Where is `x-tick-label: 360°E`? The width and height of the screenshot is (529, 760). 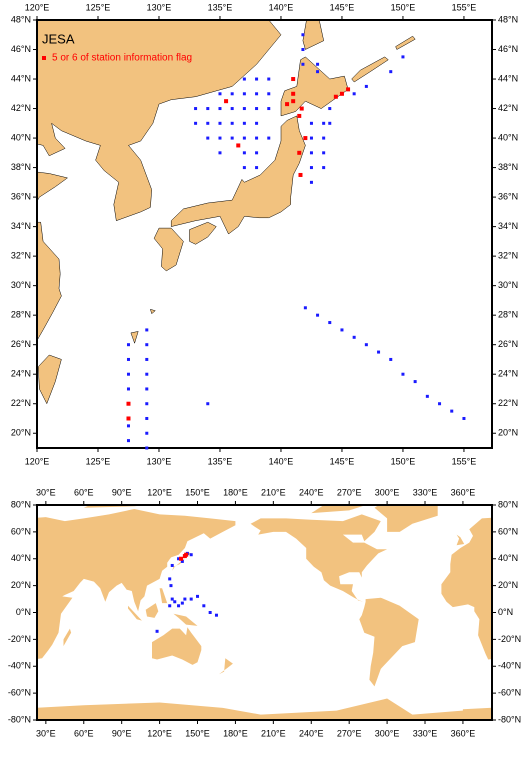 x-tick-label: 360°E is located at coordinates (463, 492).